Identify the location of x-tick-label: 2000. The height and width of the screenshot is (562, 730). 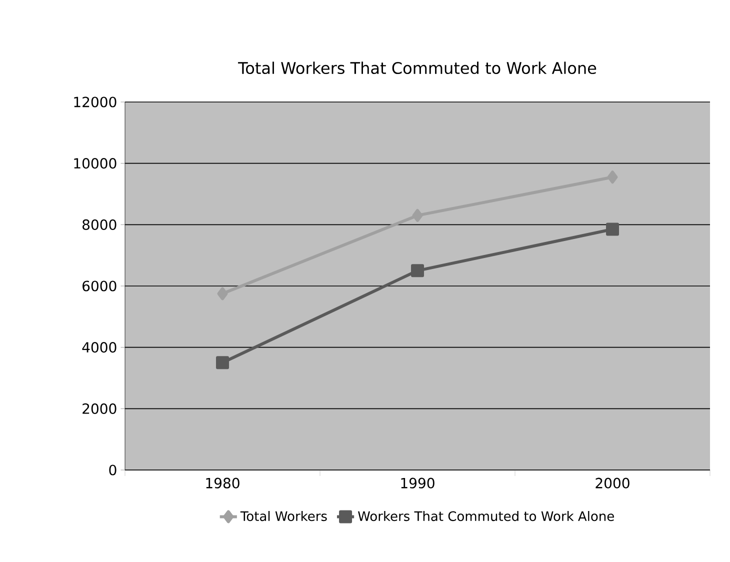
(613, 483).